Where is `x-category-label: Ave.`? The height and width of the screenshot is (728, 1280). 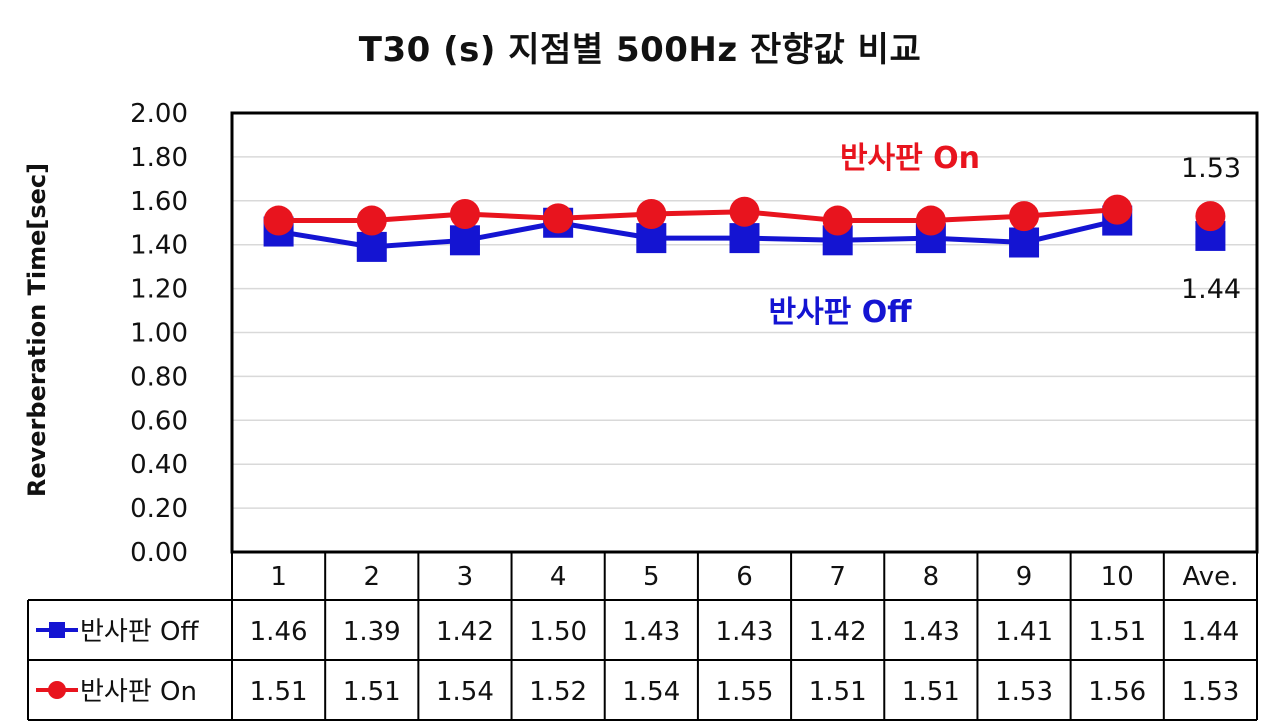
x-category-label: Ave. is located at coordinates (1210, 577).